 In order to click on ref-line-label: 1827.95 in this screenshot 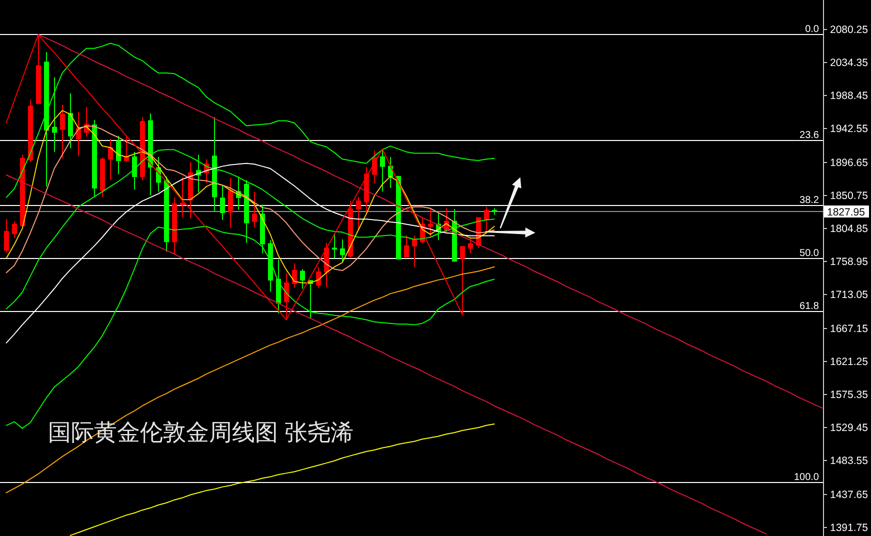, I will do `click(846, 212)`.